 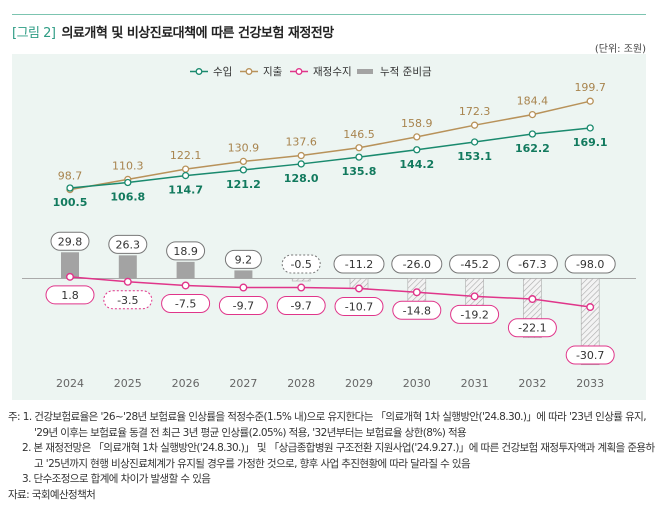 What do you see at coordinates (52, 494) in the screenshot?
I see `source: 자료: 국회예산정책처` at bounding box center [52, 494].